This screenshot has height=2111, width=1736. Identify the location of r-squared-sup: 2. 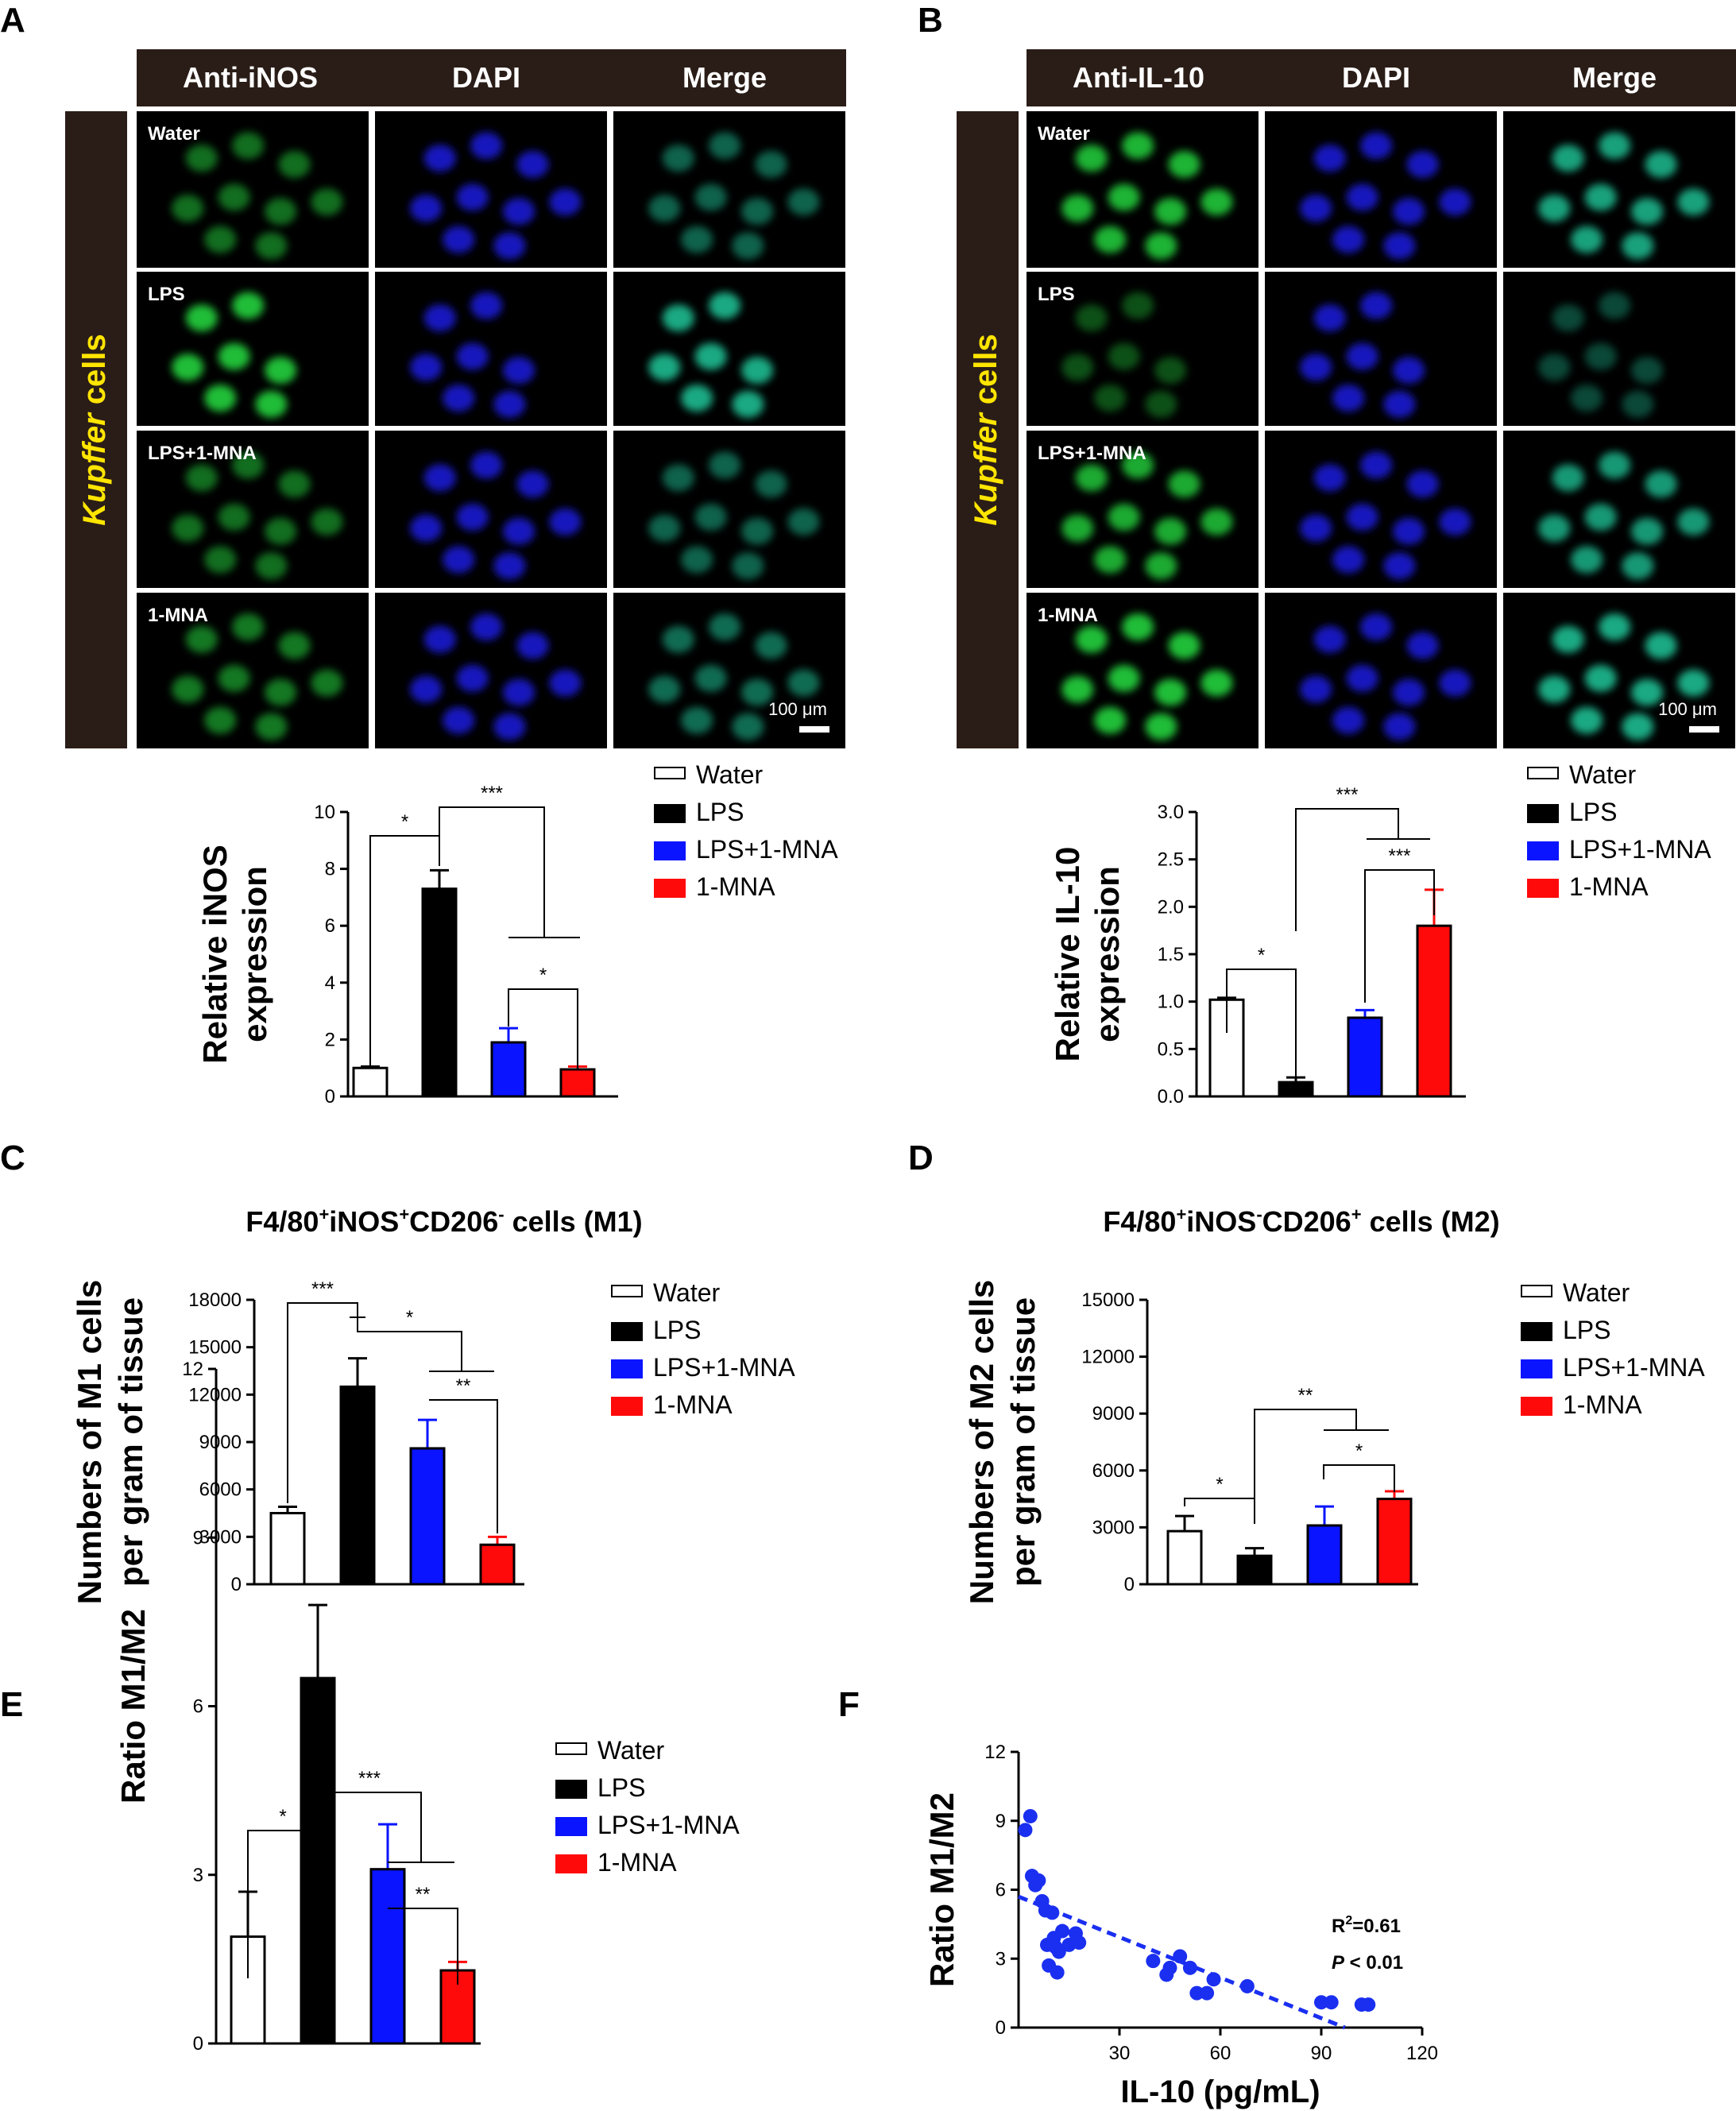
(1348, 1921).